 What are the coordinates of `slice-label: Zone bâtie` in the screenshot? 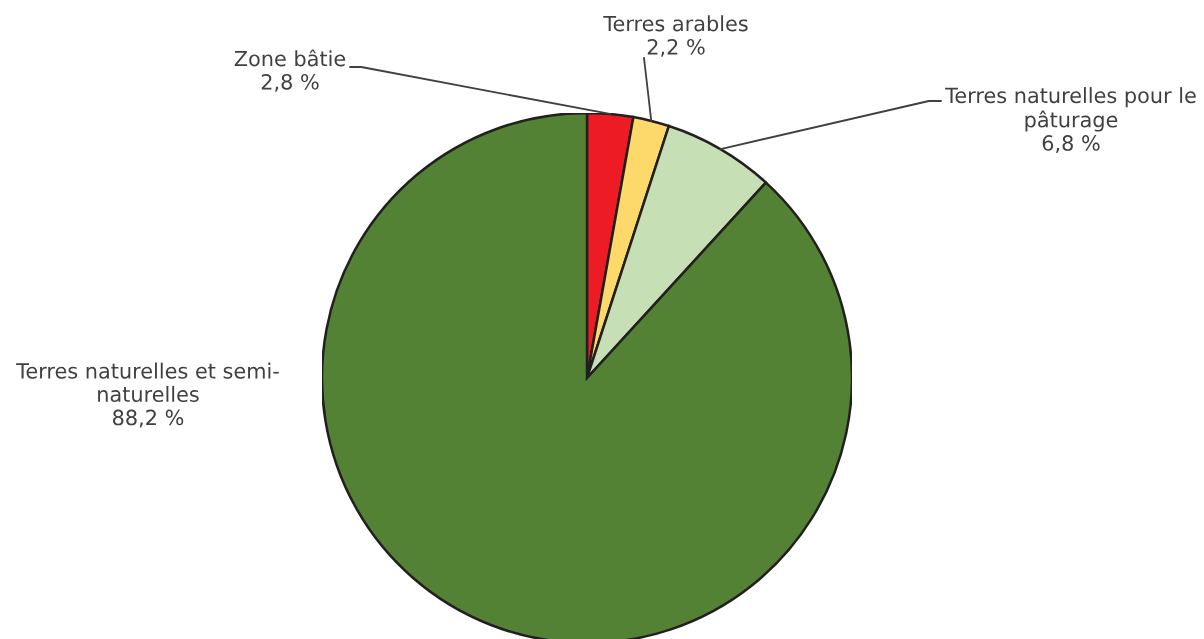 It's located at (290, 58).